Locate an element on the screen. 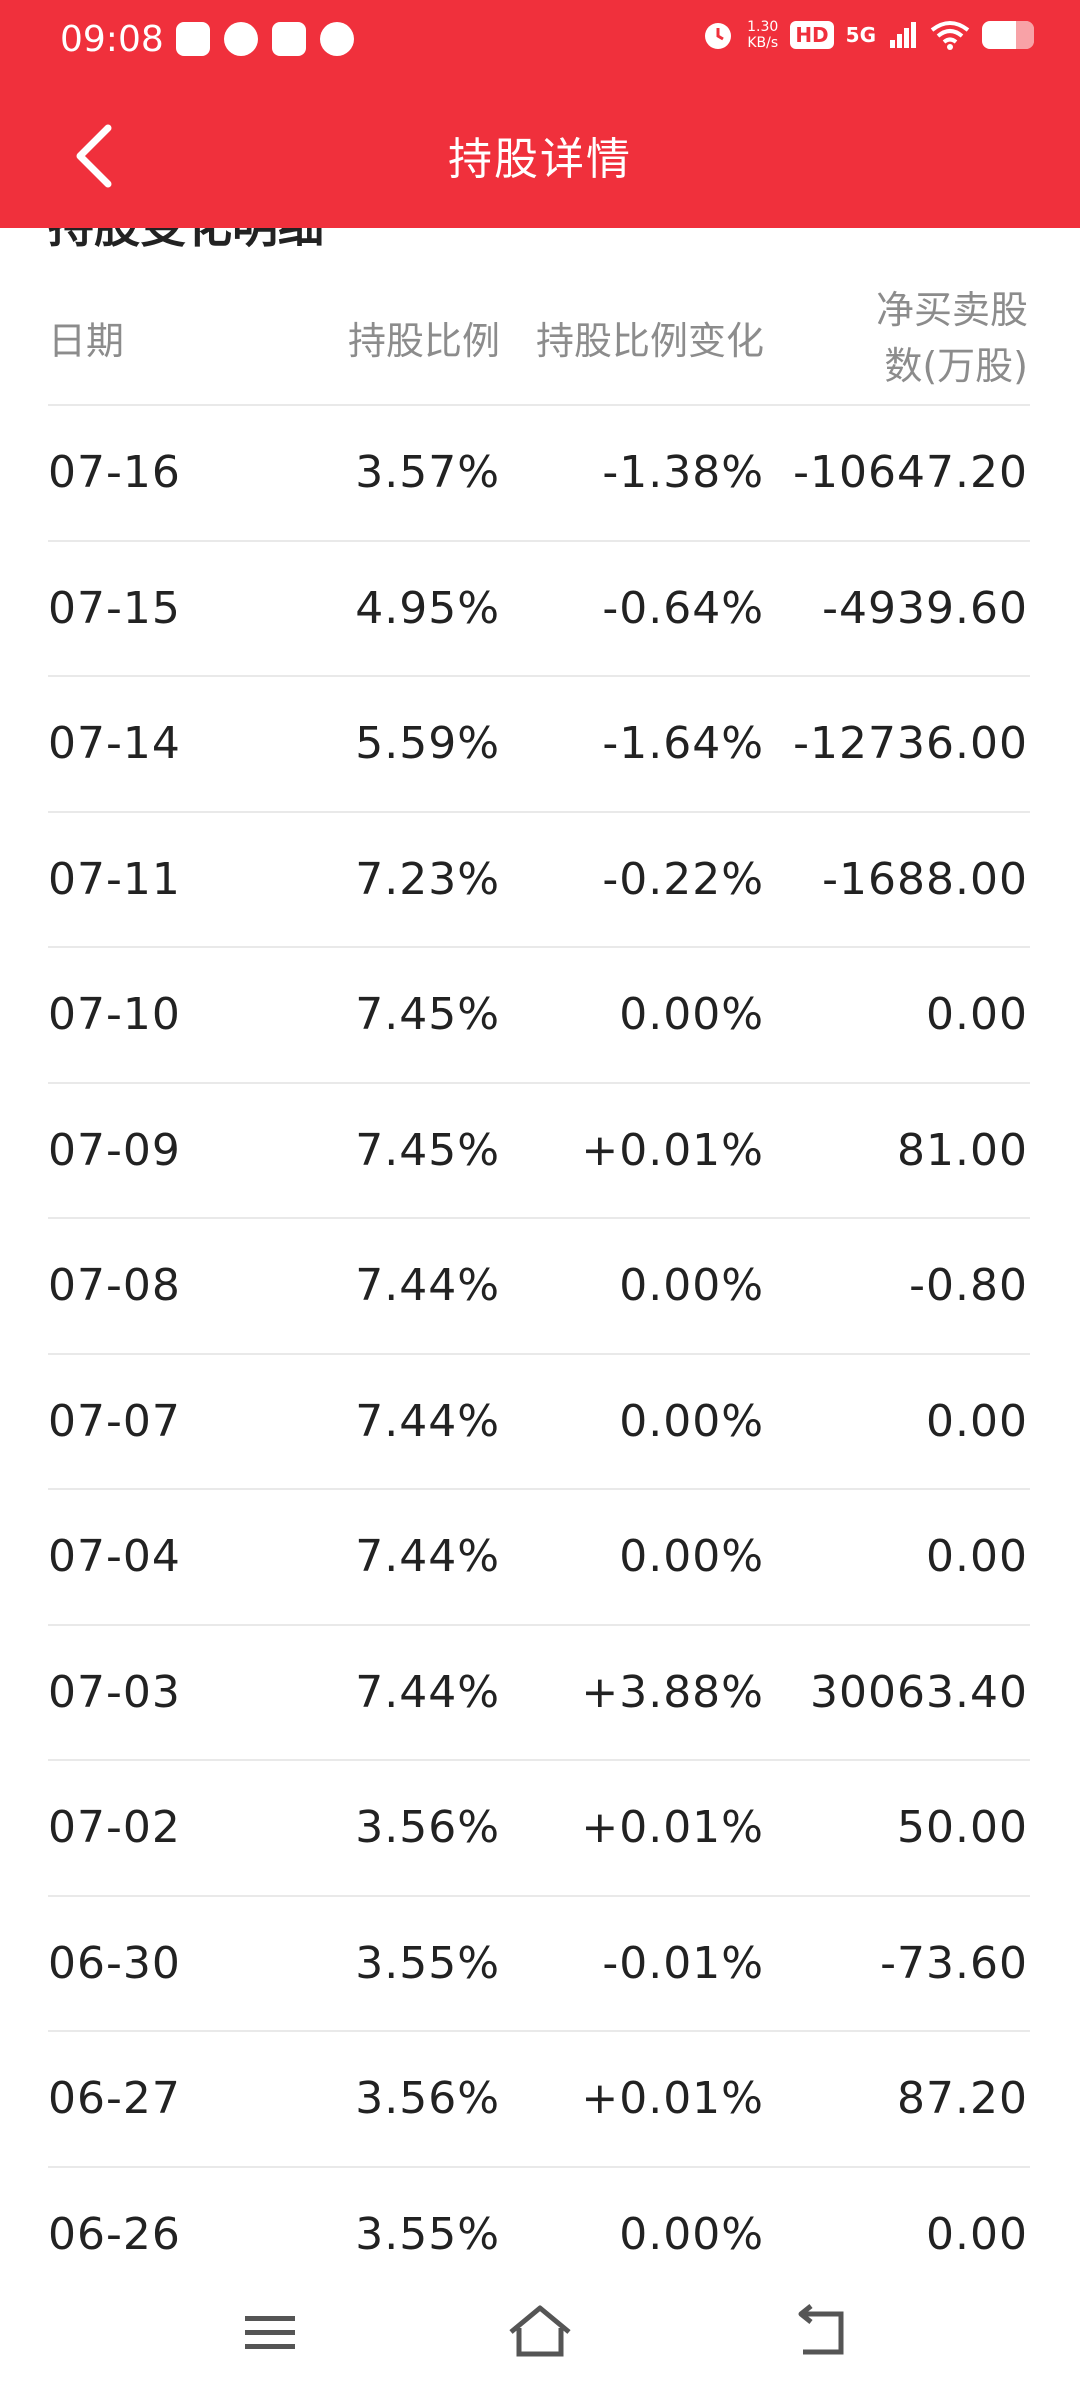 This screenshot has width=1080, height=2408. status-bar: 09:08 1.30 KB/s HD 5G is located at coordinates (540, 40).